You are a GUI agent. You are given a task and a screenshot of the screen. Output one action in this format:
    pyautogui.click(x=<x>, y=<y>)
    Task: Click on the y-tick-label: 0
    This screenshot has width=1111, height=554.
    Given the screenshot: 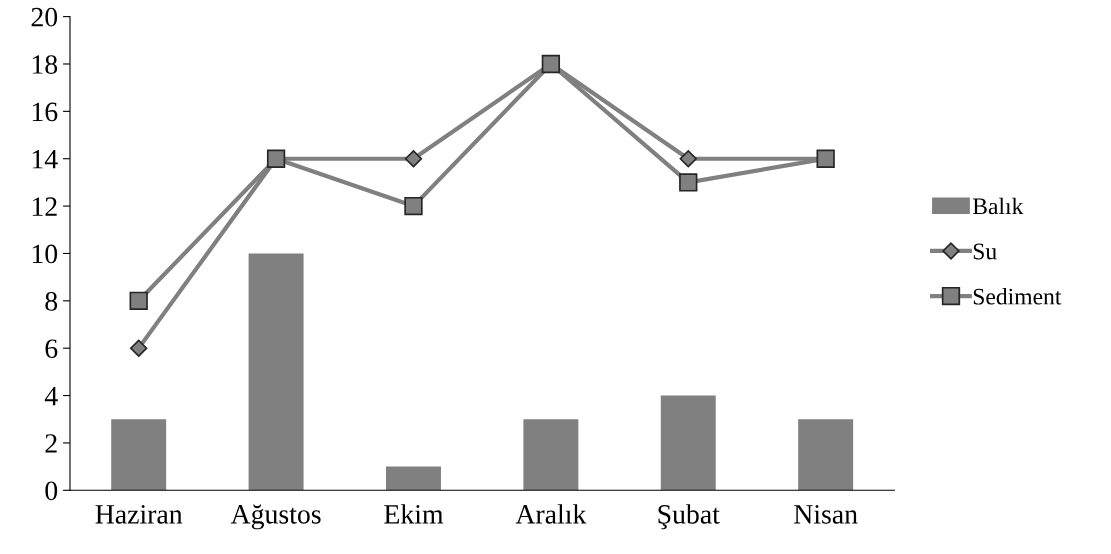 What is the action you would take?
    pyautogui.click(x=51, y=491)
    